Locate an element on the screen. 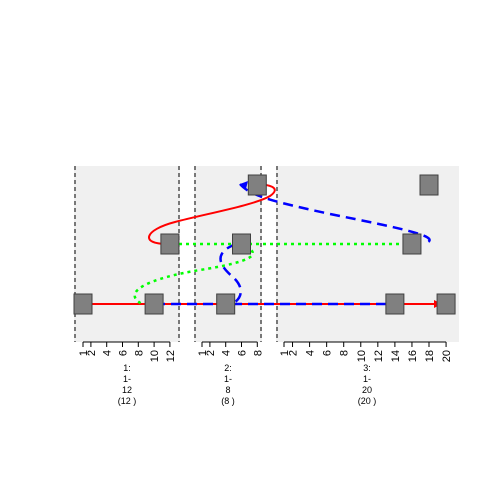 The height and width of the screenshot is (504, 504). x-axis: 12 4 6 8 10 12 12 4 6 8 12 4 6 8 10 12 14 16 18 20 is located at coordinates (265, 351).